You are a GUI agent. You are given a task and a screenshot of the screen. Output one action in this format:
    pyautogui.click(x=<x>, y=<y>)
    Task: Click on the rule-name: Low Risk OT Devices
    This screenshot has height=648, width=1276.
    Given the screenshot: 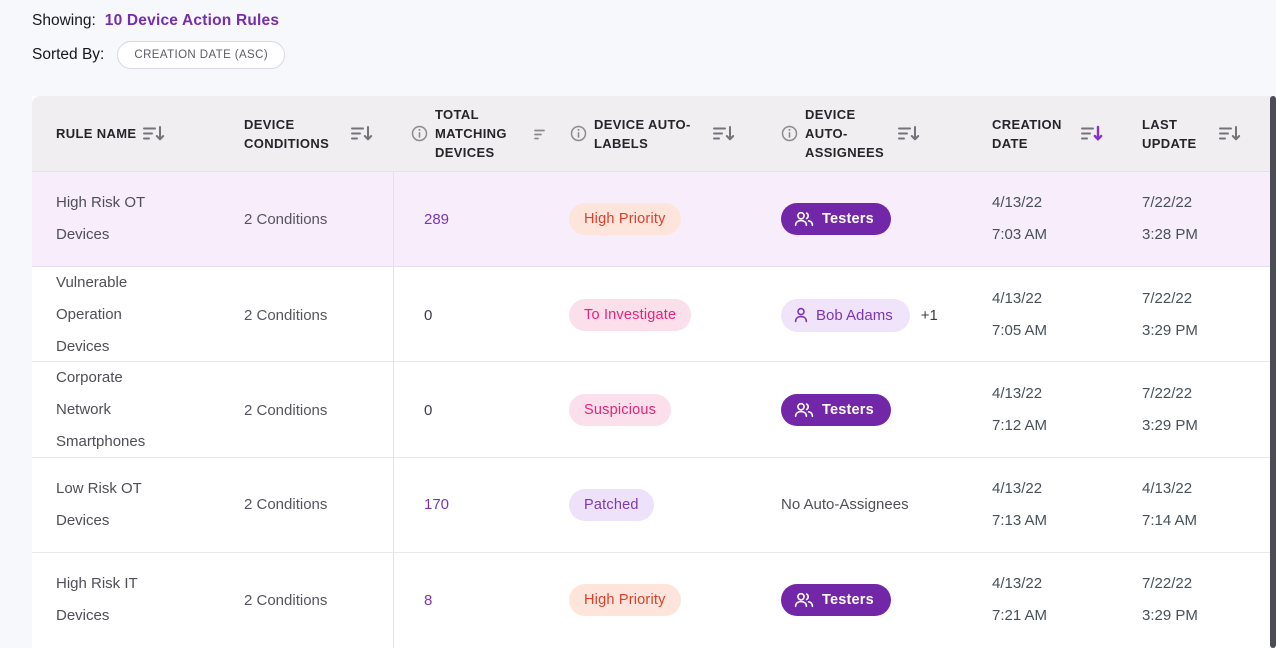 What is the action you would take?
    pyautogui.click(x=99, y=504)
    